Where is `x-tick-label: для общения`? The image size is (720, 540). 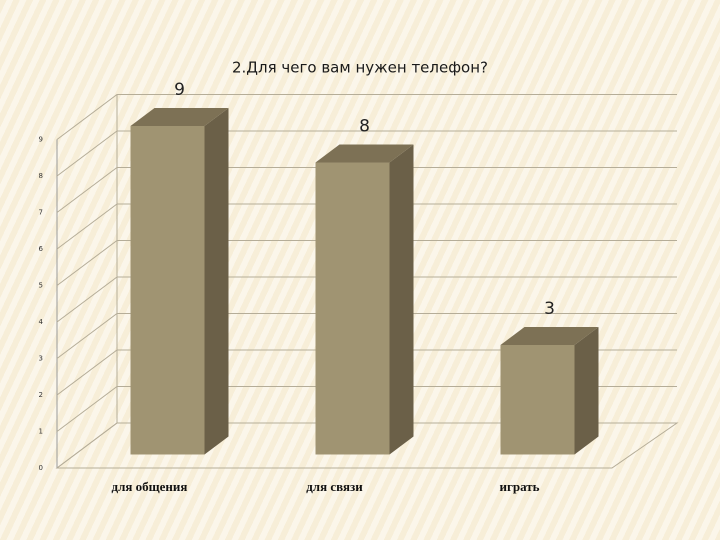 x-tick-label: для общения is located at coordinates (150, 486).